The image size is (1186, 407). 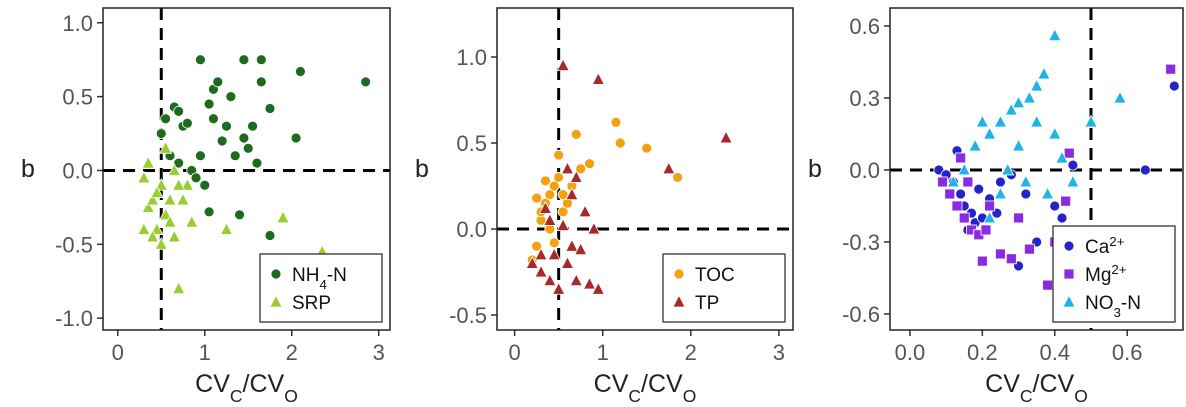 I want to click on legend-label: Mg2+, so click(x=1106, y=274).